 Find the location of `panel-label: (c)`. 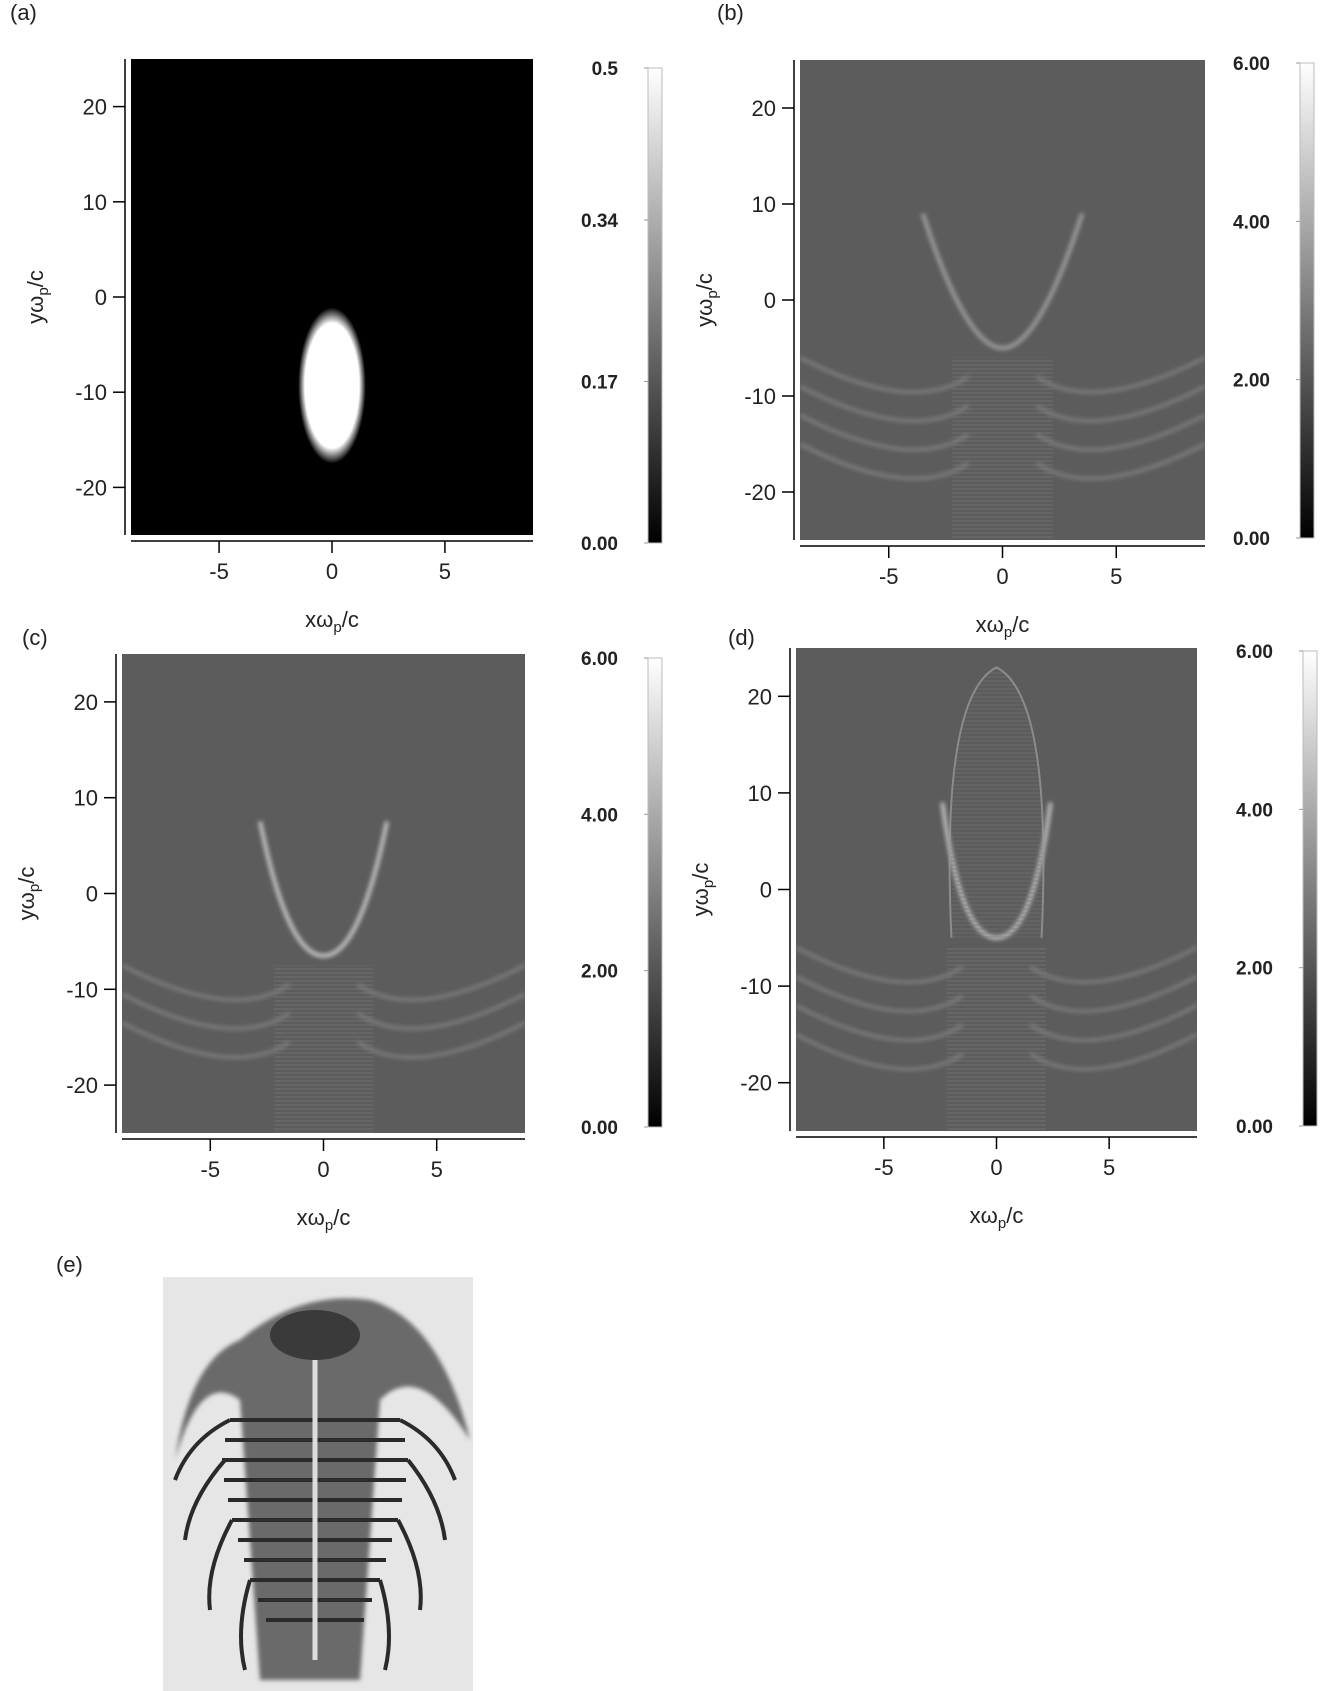

panel-label: (c) is located at coordinates (35, 637).